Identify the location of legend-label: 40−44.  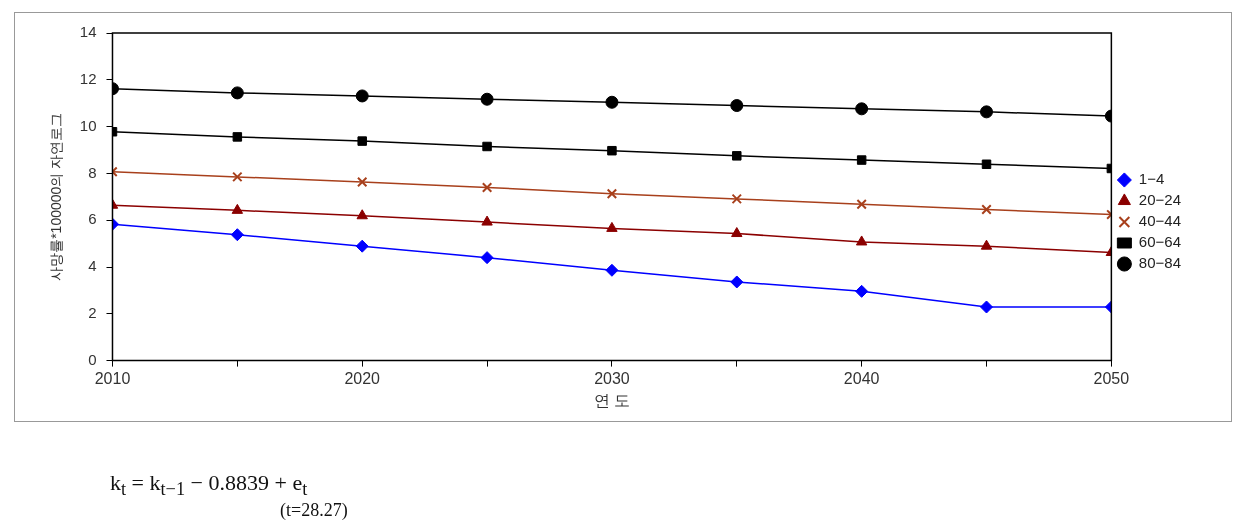
(1160, 221).